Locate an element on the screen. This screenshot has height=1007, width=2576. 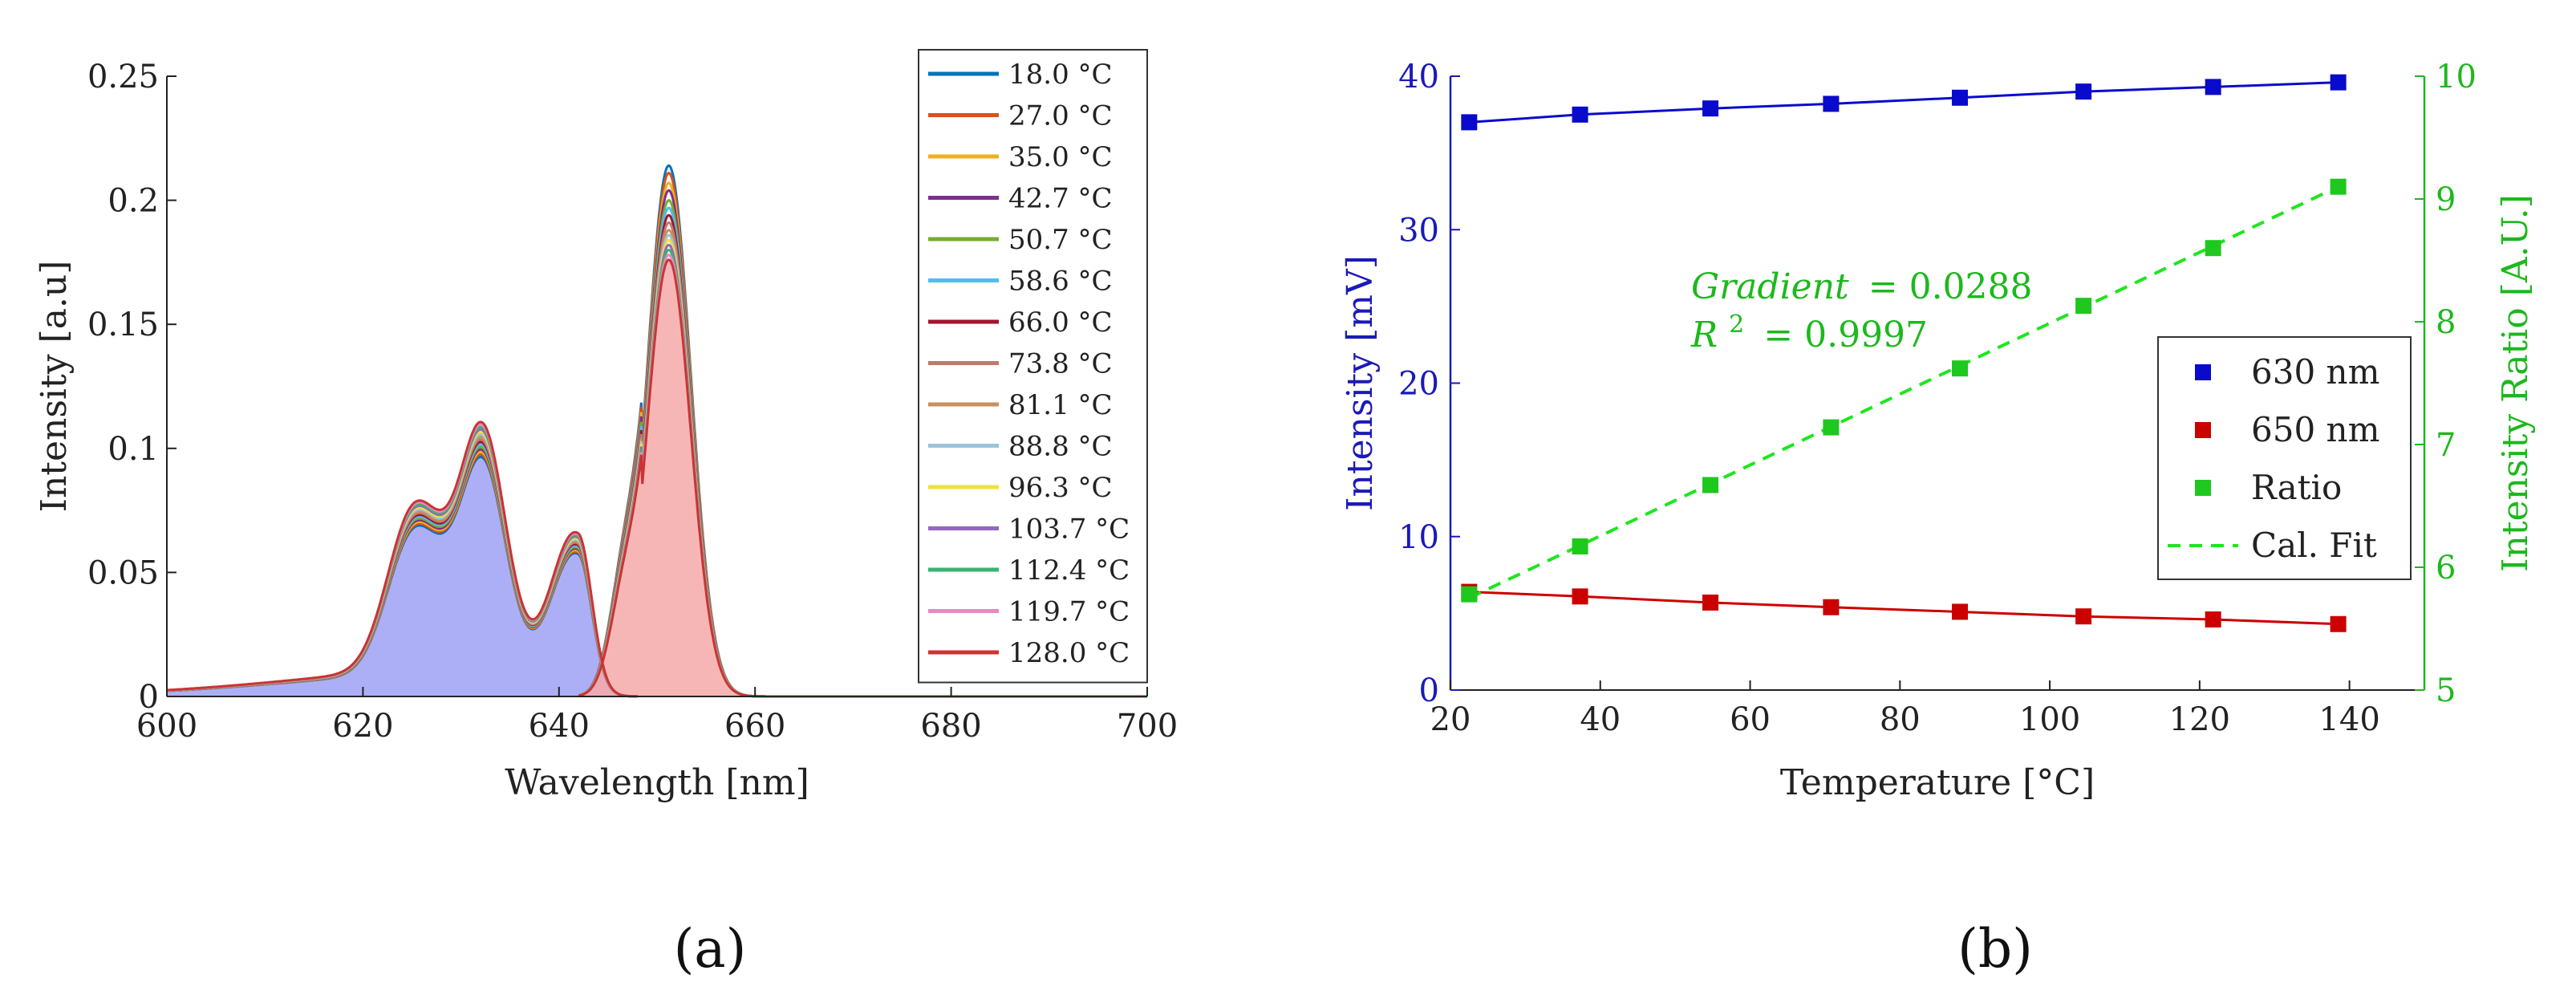
panel-b-right-y-tick-label: 9 is located at coordinates (2446, 199).